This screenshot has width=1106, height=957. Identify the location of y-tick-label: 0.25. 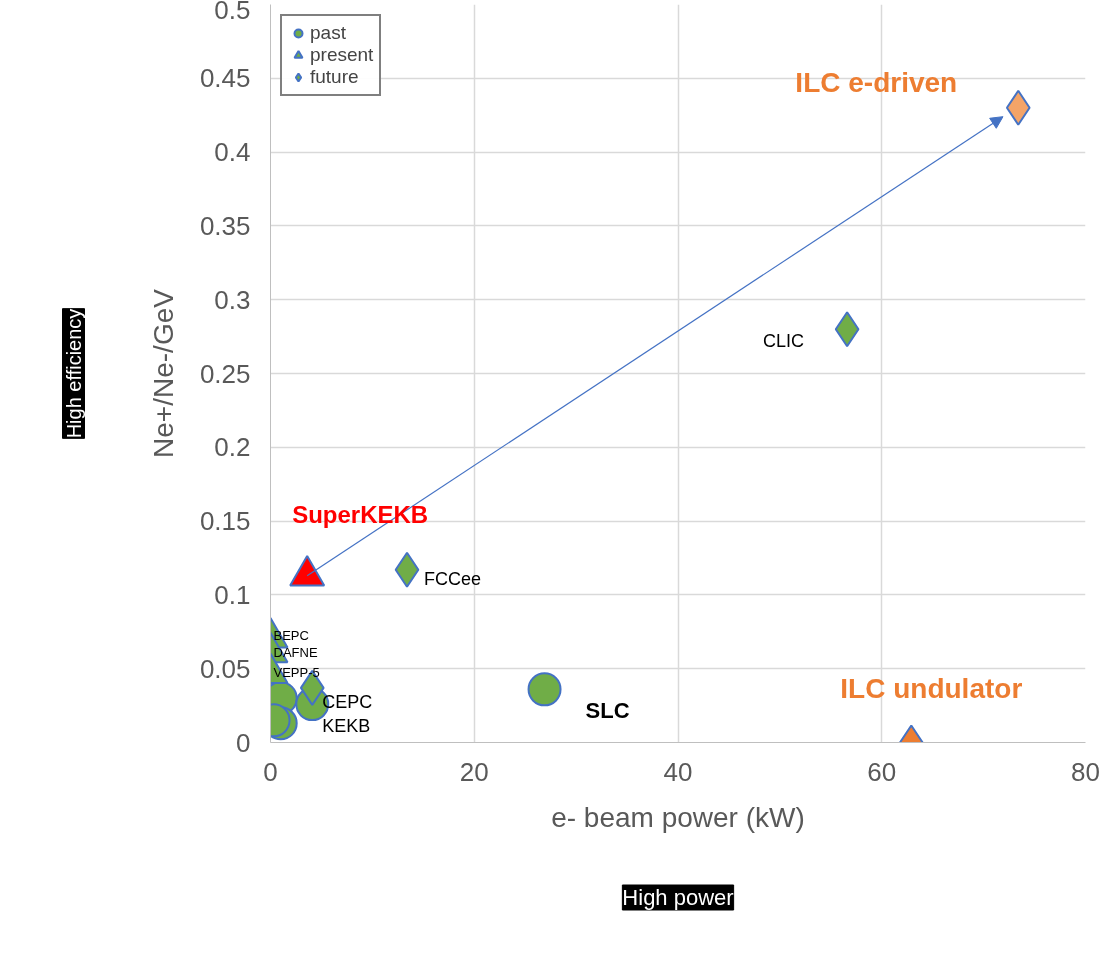
(225, 373).